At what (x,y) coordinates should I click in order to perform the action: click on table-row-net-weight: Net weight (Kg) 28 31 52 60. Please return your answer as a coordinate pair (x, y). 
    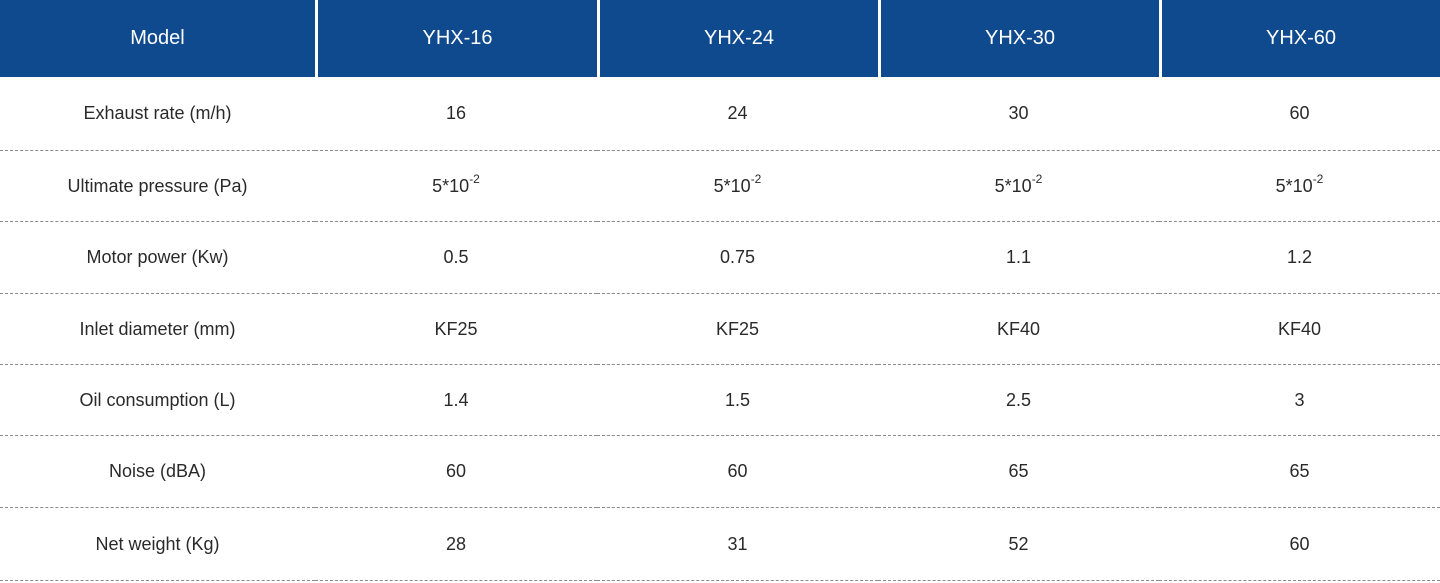
    Looking at the image, I should click on (720, 544).